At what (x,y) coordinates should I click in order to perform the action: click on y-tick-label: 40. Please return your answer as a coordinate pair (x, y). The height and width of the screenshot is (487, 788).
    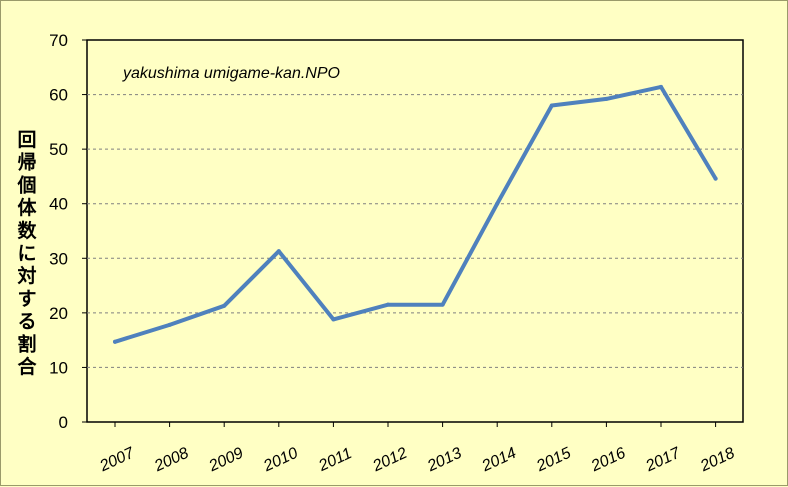
    Looking at the image, I should click on (58, 204).